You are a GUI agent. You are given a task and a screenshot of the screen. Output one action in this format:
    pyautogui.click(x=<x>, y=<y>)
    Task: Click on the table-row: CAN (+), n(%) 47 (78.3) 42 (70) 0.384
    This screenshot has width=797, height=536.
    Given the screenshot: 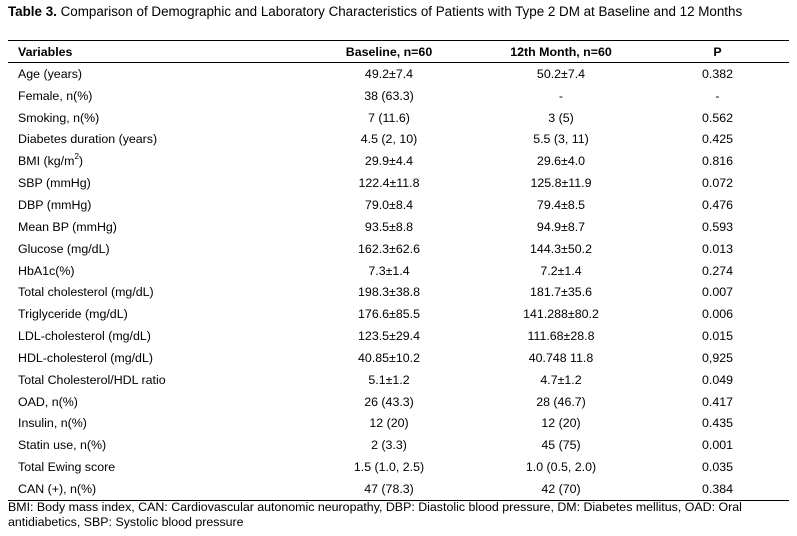 What is the action you would take?
    pyautogui.click(x=398, y=489)
    